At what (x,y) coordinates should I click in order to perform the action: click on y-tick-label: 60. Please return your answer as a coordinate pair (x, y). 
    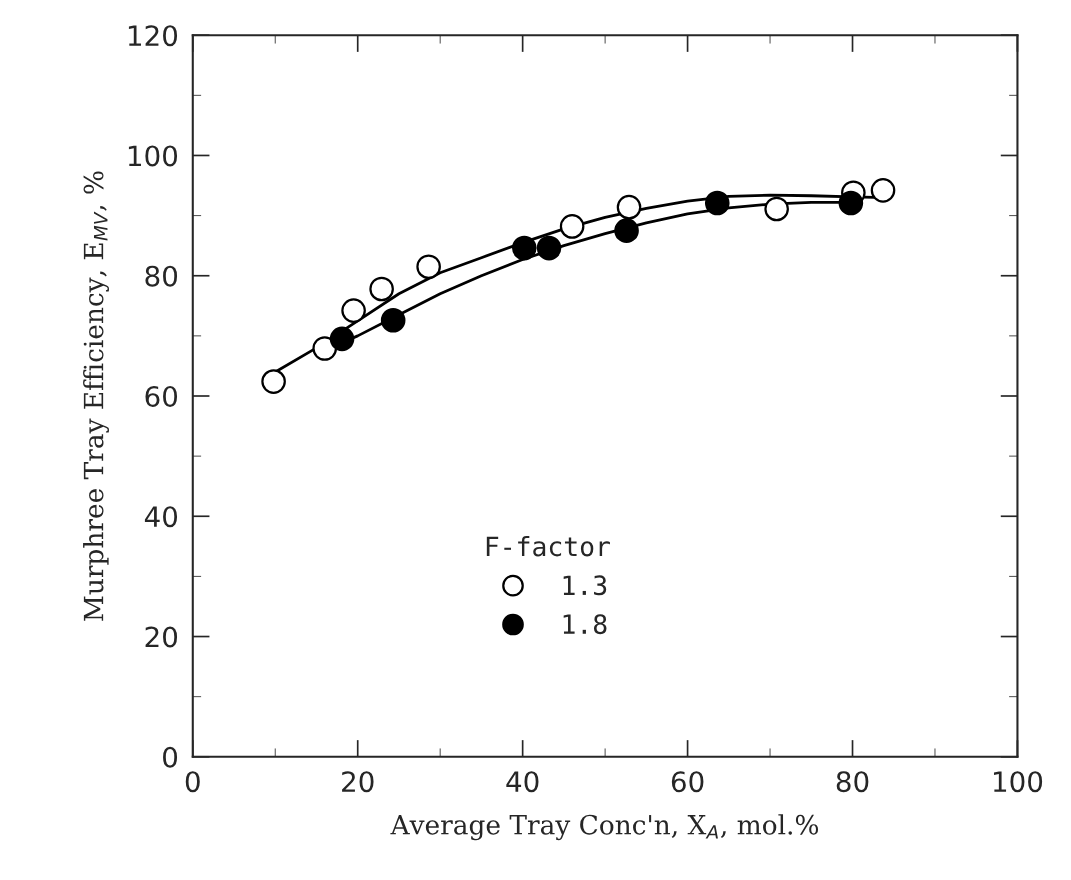
    Looking at the image, I should click on (161, 396).